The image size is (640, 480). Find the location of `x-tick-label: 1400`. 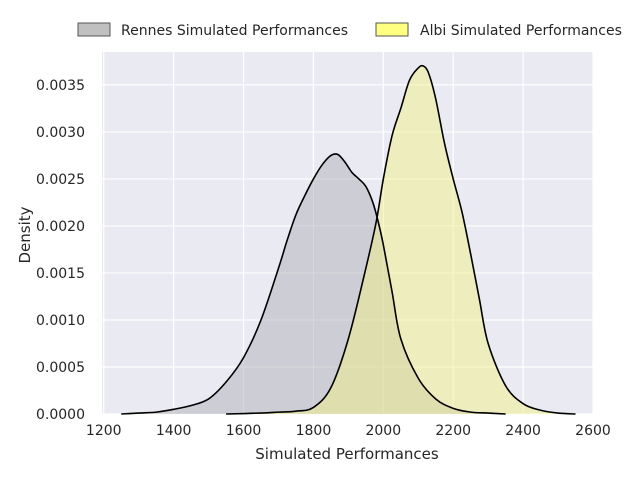

x-tick-label: 1400 is located at coordinates (174, 431).